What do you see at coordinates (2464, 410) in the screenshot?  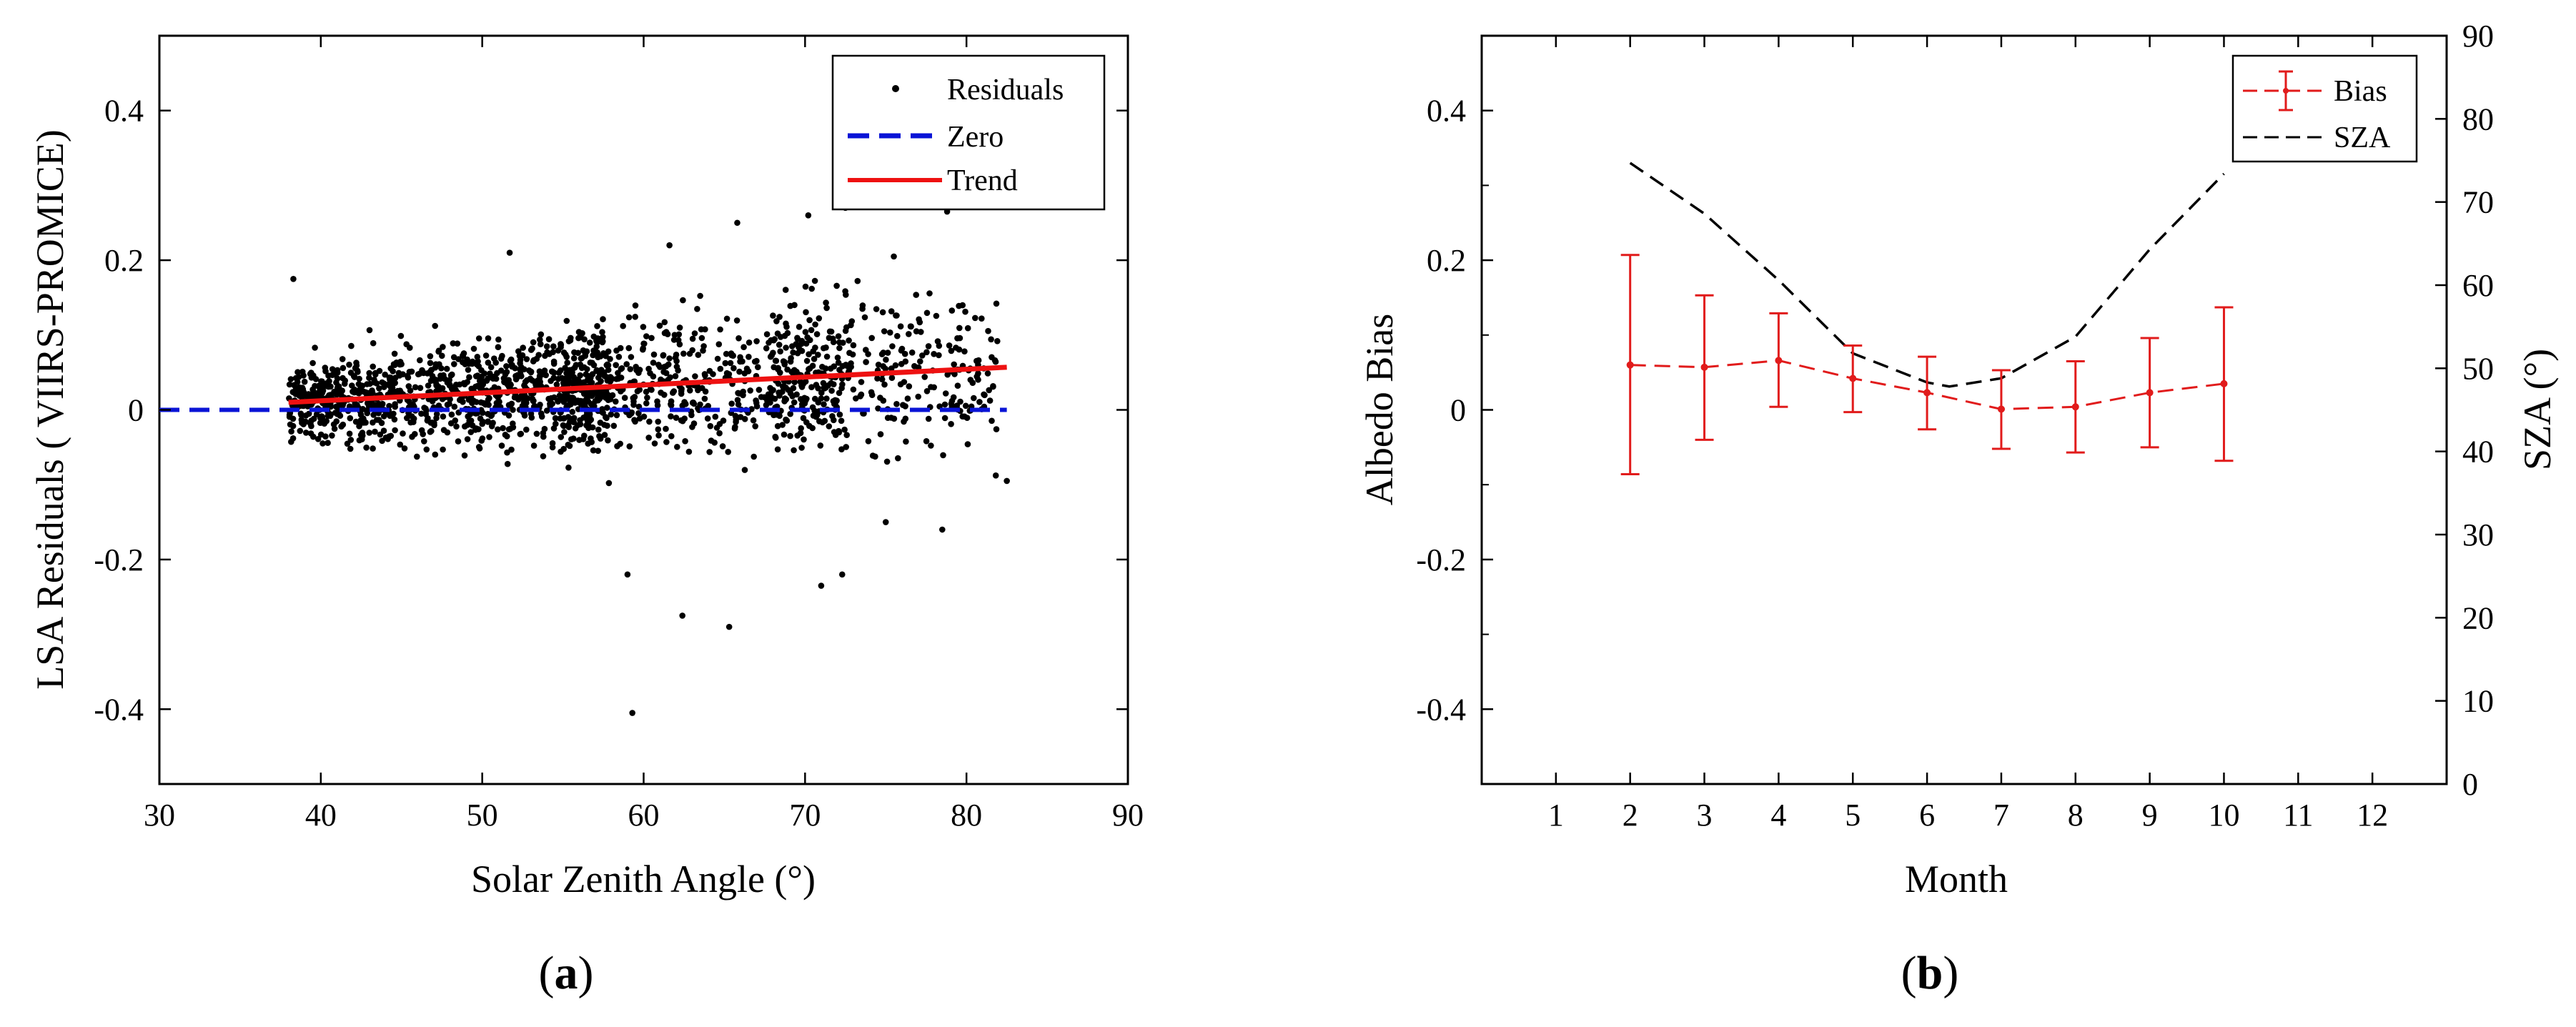 I see `panel-b-right-y-axis: 0 10 20 30 40 50 60 70 80 90` at bounding box center [2464, 410].